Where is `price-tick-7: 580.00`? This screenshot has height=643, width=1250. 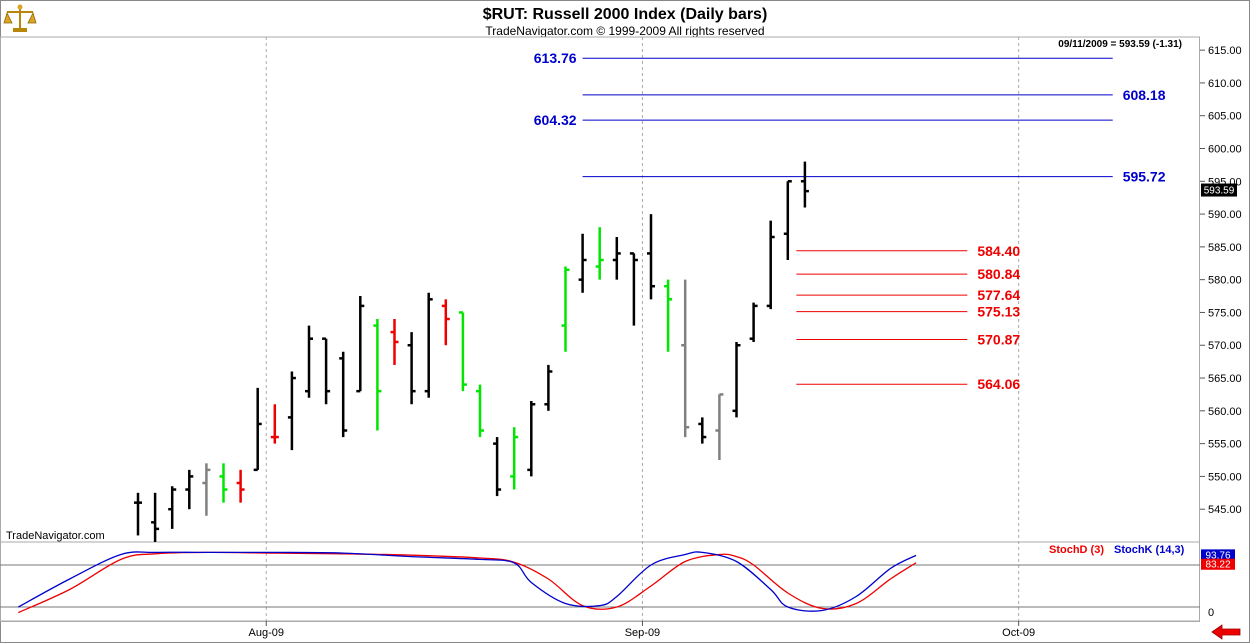 price-tick-7: 580.00 is located at coordinates (1225, 281).